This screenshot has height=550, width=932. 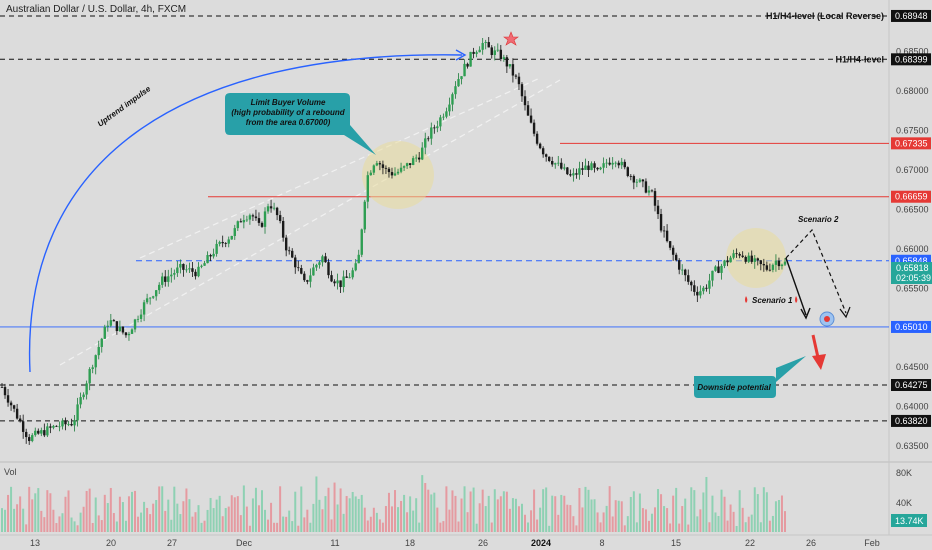 I want to click on scenario2-label: Scenario 2, so click(x=818, y=219).